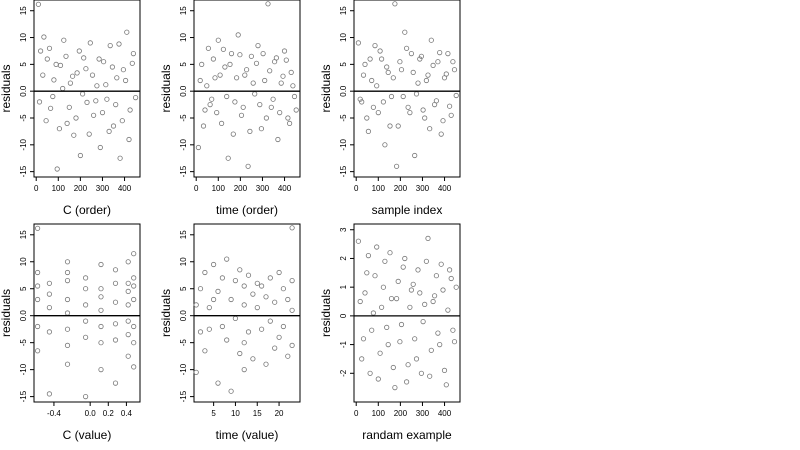  Describe the element at coordinates (183, 261) in the screenshot. I see `y-tick-label: 10` at that location.